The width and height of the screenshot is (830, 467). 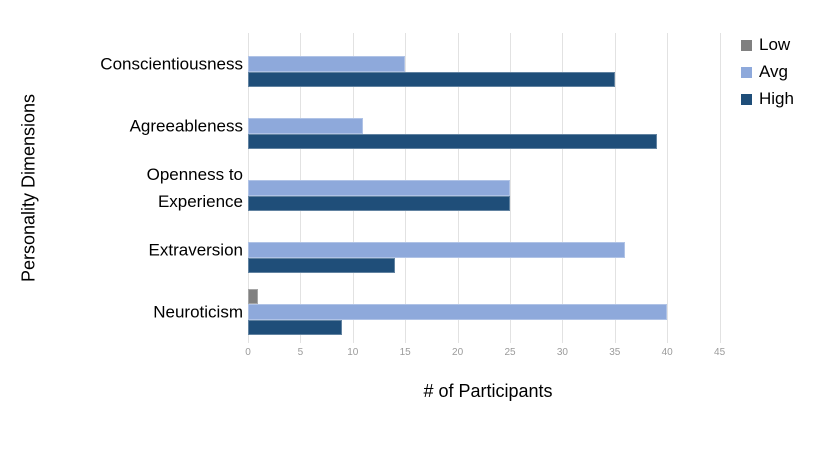 What do you see at coordinates (776, 98) in the screenshot?
I see `legend-label: High` at bounding box center [776, 98].